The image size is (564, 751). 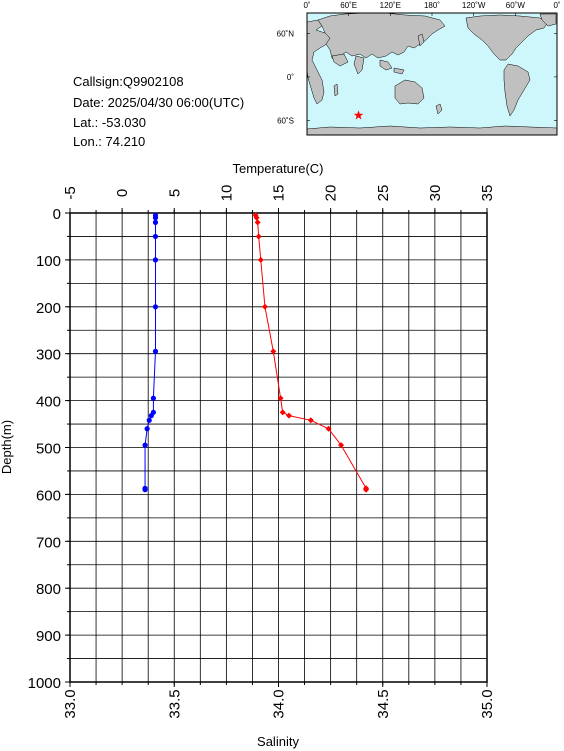 What do you see at coordinates (48, 355) in the screenshot?
I see `depth-tick-label: 300` at bounding box center [48, 355].